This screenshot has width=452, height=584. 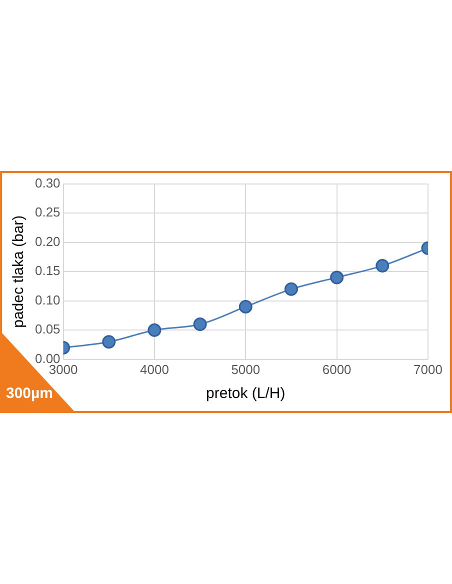 What do you see at coordinates (47, 212) in the screenshot?
I see `y-tick-label: 0.25` at bounding box center [47, 212].